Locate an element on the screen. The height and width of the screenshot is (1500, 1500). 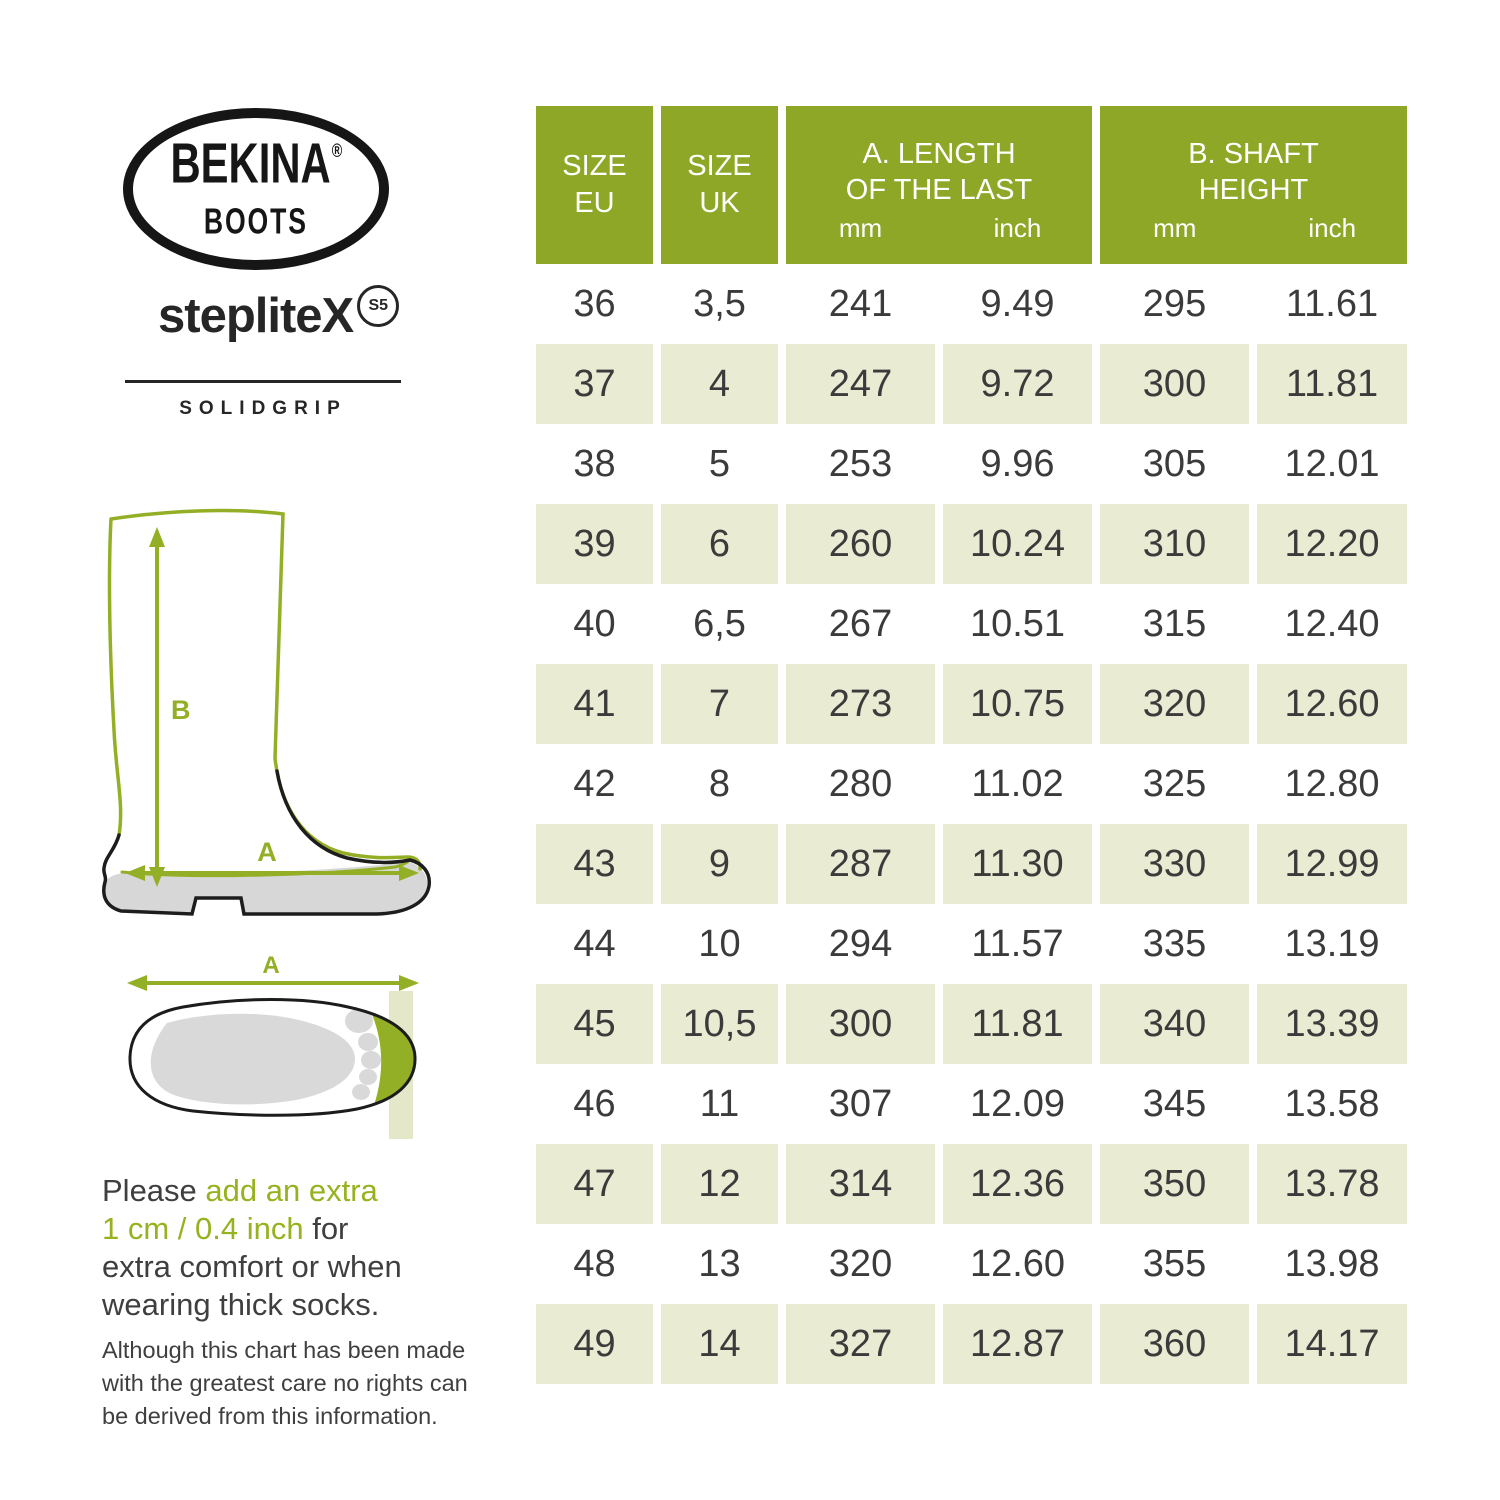
size-cell: 45 is located at coordinates (594, 1024).